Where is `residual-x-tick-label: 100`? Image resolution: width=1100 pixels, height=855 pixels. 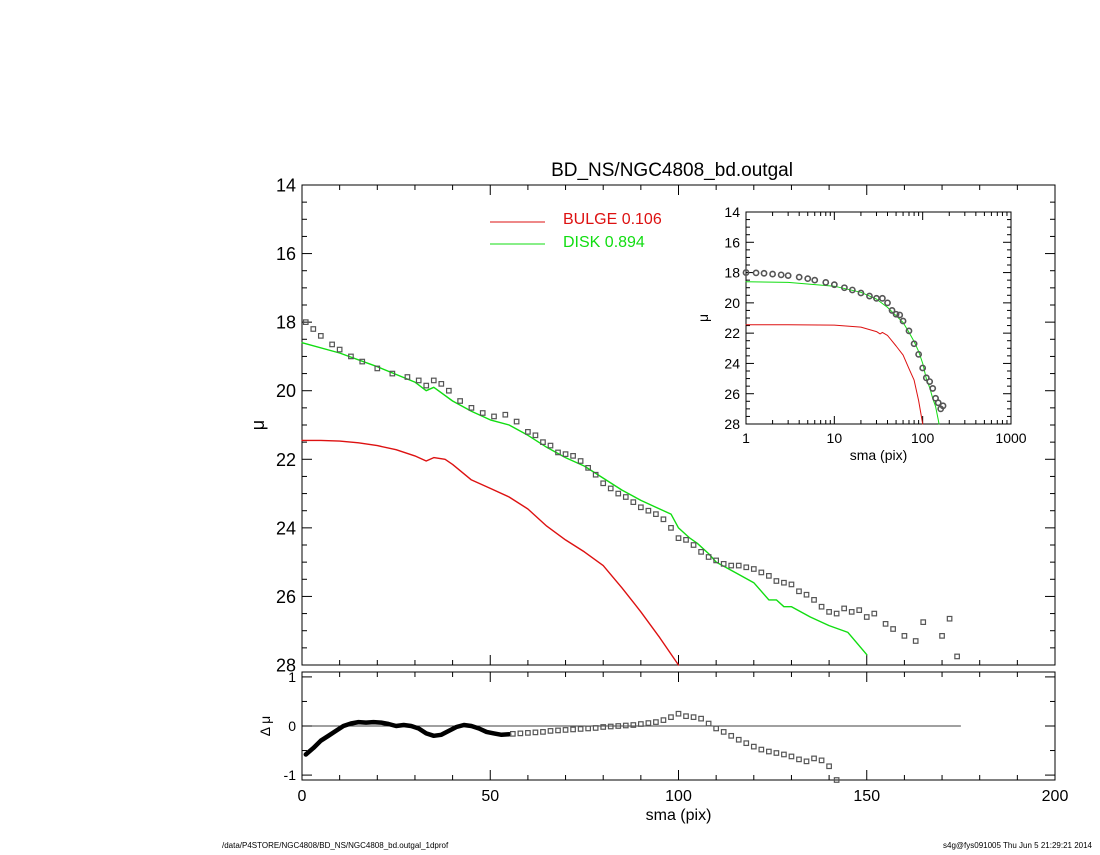 residual-x-tick-label: 100 is located at coordinates (678, 796).